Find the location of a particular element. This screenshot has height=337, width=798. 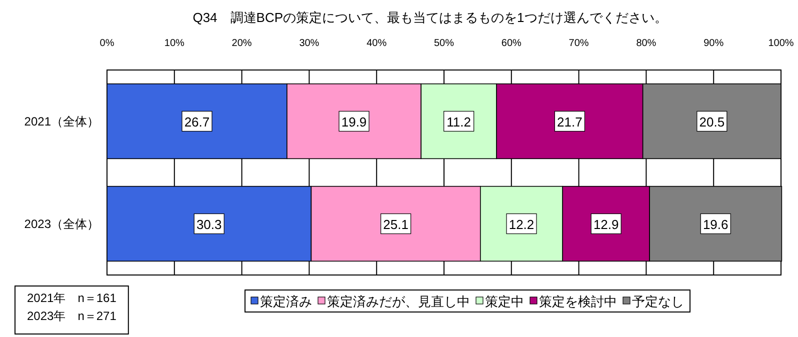

x-tick-label: 80% is located at coordinates (646, 43).